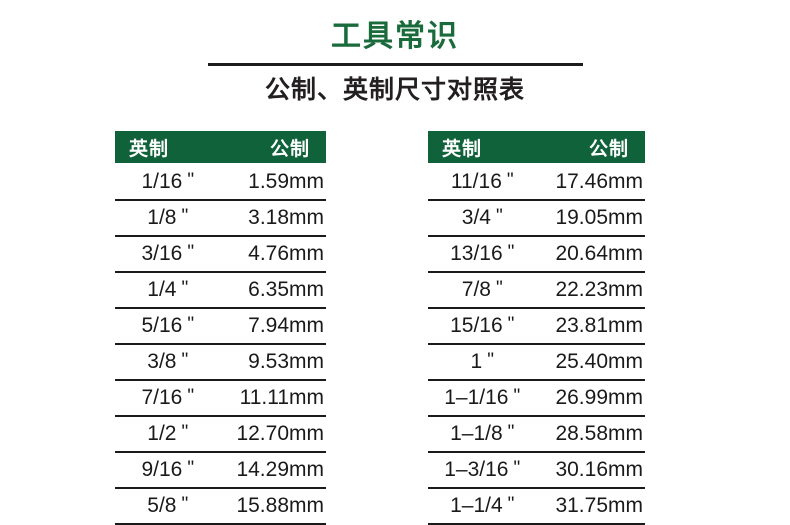  What do you see at coordinates (394, 89) in the screenshot?
I see `page-subtitle: 公制、英制尺寸对照表` at bounding box center [394, 89].